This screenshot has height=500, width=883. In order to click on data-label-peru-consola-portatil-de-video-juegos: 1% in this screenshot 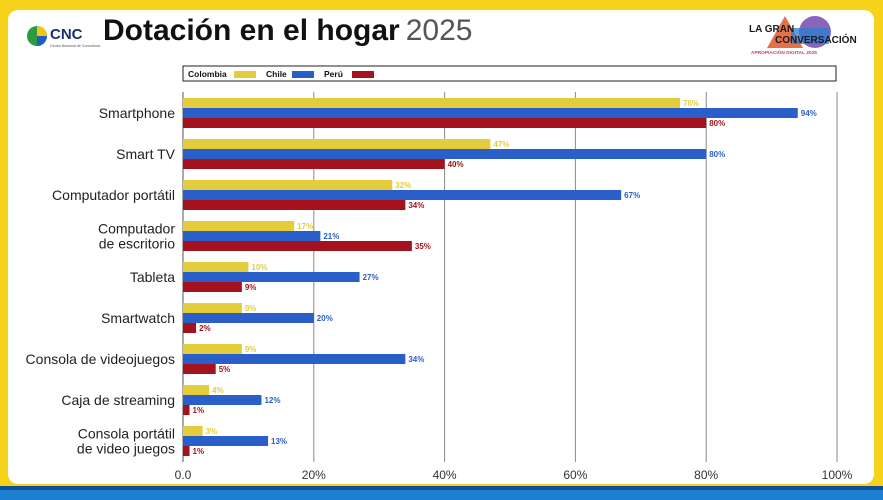, I will do `click(199, 451)`.